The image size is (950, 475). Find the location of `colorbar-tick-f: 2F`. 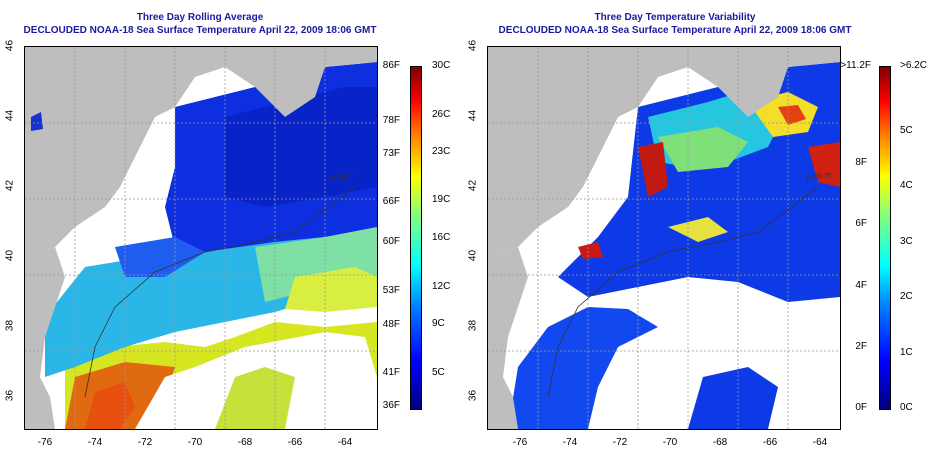

colorbar-tick-f: 2F is located at coordinates (861, 346).